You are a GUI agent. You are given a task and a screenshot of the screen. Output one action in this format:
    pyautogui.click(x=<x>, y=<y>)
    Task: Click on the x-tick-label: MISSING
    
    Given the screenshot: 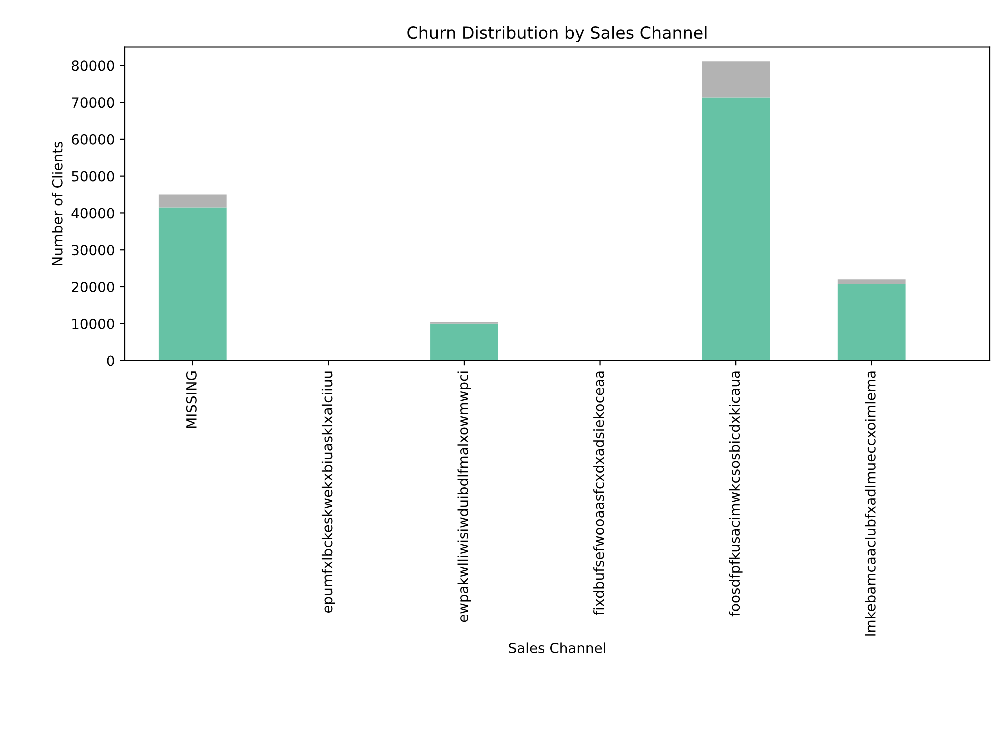 What is the action you would take?
    pyautogui.click(x=191, y=400)
    